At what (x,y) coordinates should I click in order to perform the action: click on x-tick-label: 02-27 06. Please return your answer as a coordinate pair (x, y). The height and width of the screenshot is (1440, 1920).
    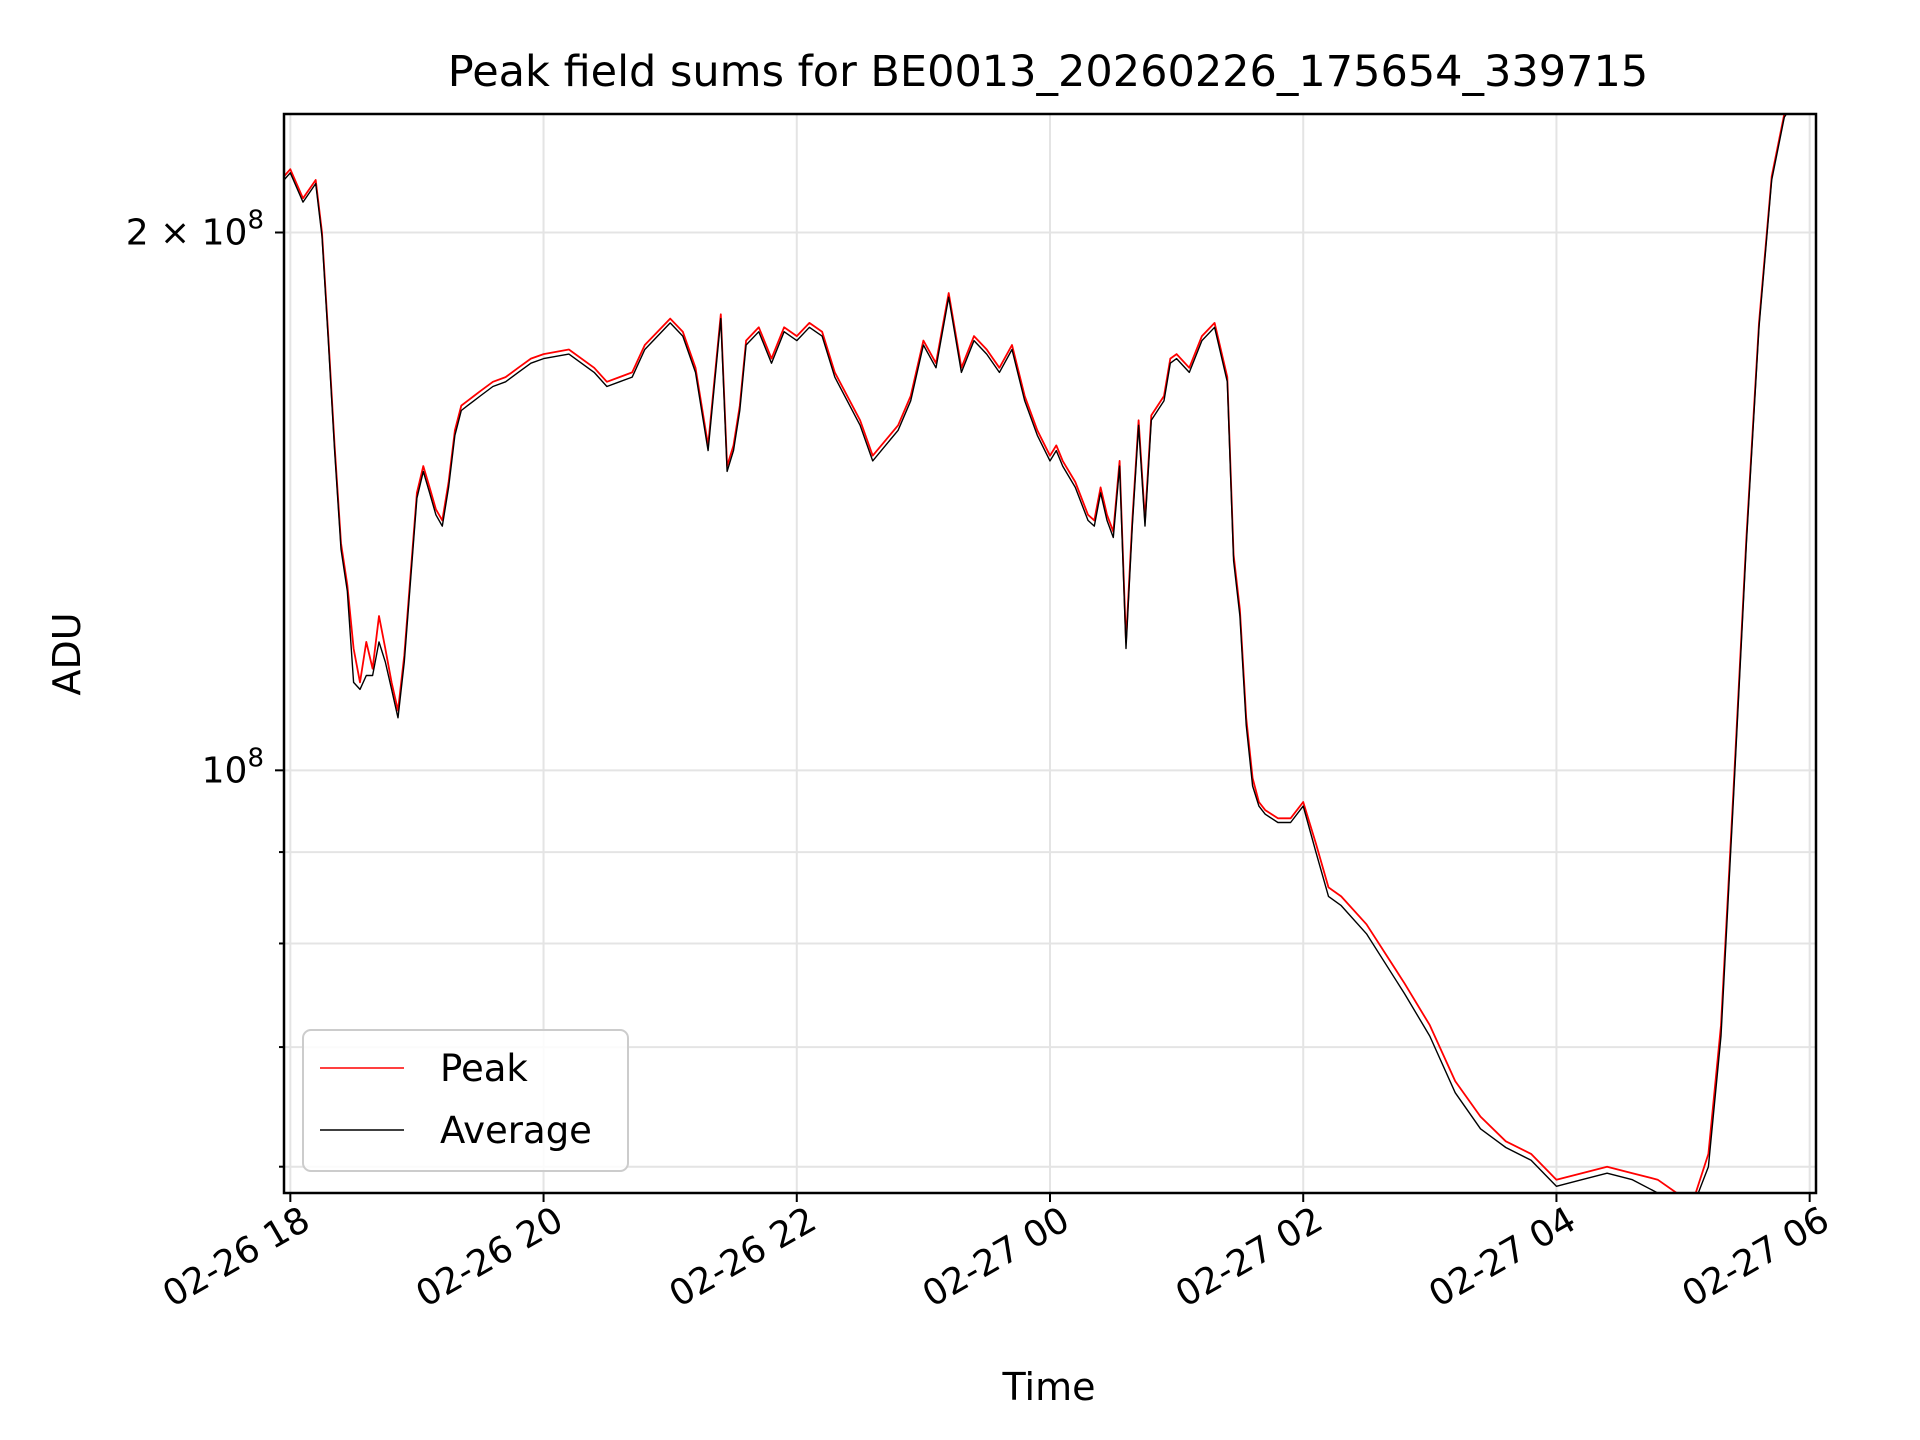
    Looking at the image, I should click on (1755, 1257).